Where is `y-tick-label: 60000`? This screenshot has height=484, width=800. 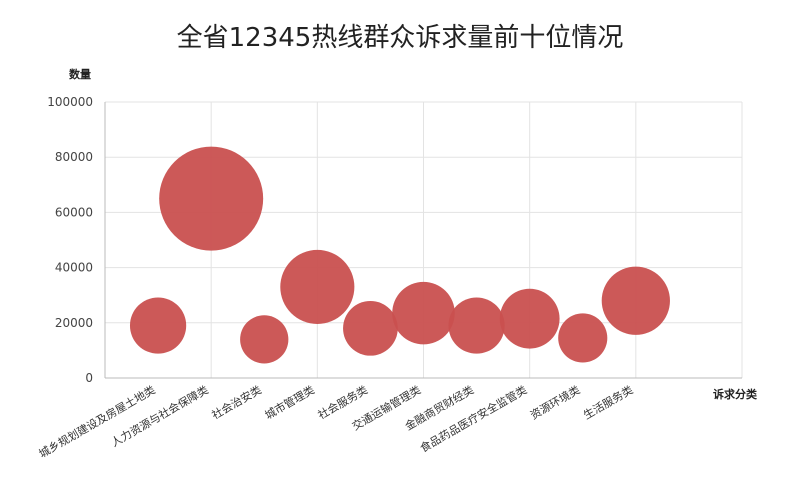 y-tick-label: 60000 is located at coordinates (74, 212).